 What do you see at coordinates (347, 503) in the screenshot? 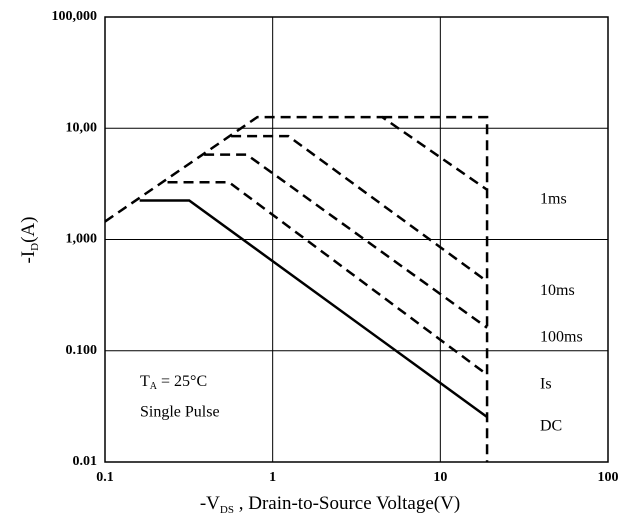
I see `x-label-rest: , Drain-to-Source Voltage(V)` at bounding box center [347, 503].